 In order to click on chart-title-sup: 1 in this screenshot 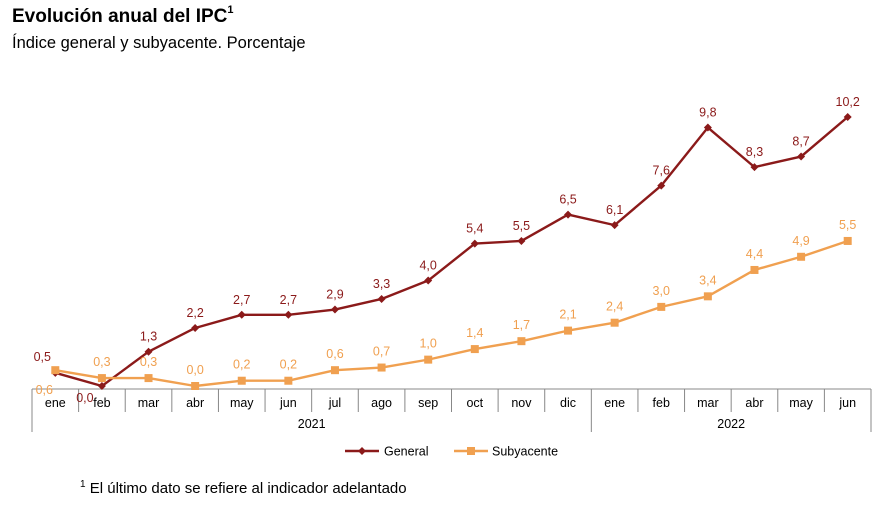, I will do `click(230, 10)`.